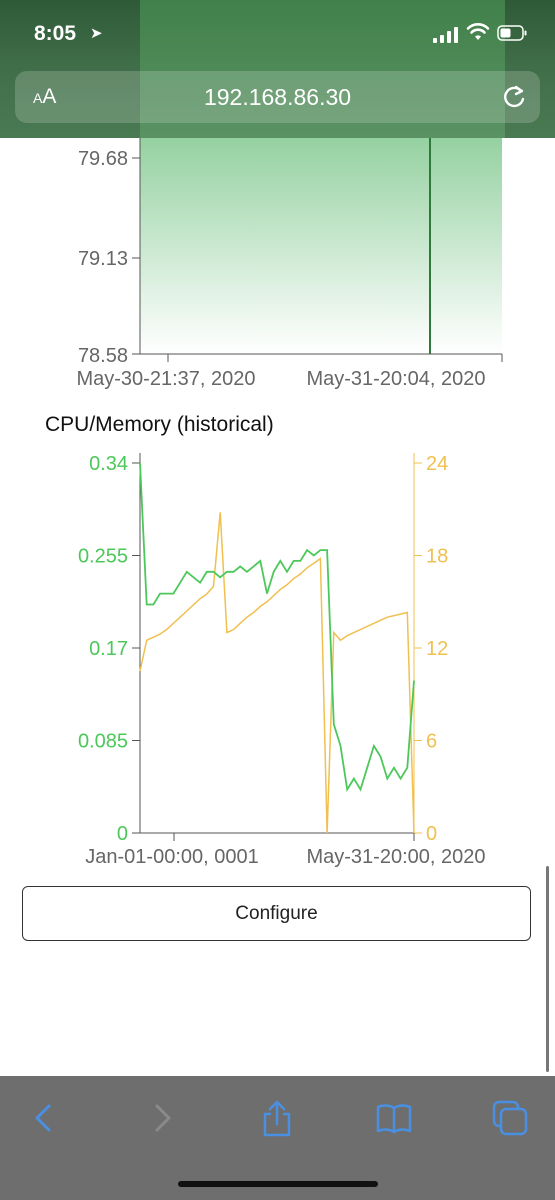 This screenshot has height=1200, width=555. What do you see at coordinates (395, 379) in the screenshot?
I see `chart1-x-tick: May-31-20:04, 2020` at bounding box center [395, 379].